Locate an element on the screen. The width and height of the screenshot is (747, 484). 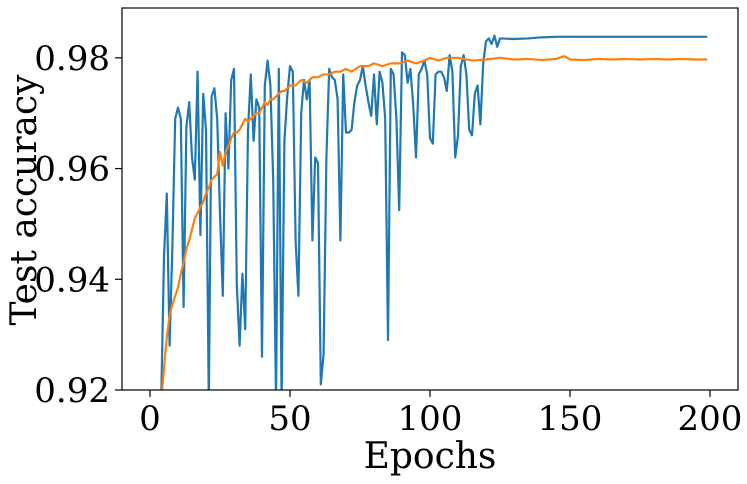
y-axis-title: Test accuracy is located at coordinates (24, 200).